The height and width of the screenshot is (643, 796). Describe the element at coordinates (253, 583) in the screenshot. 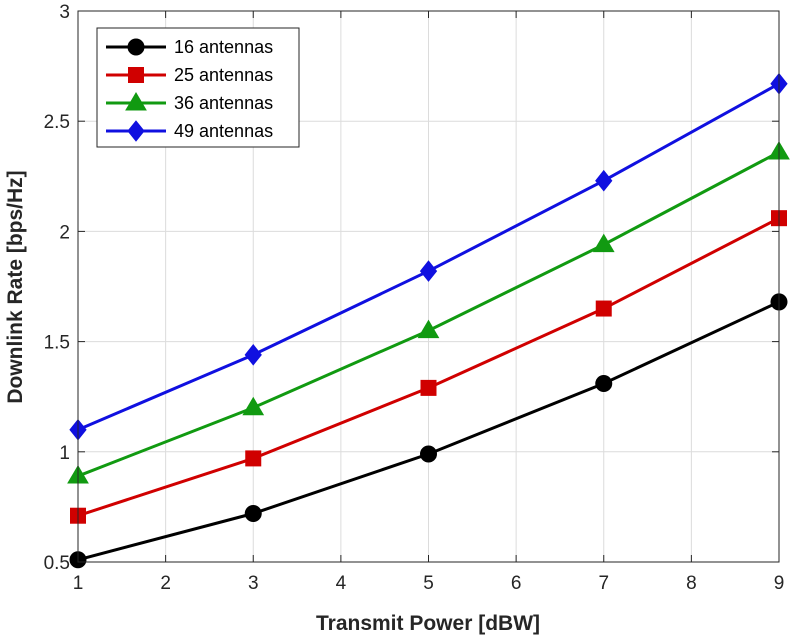

I see `x-tick-label: 3` at that location.